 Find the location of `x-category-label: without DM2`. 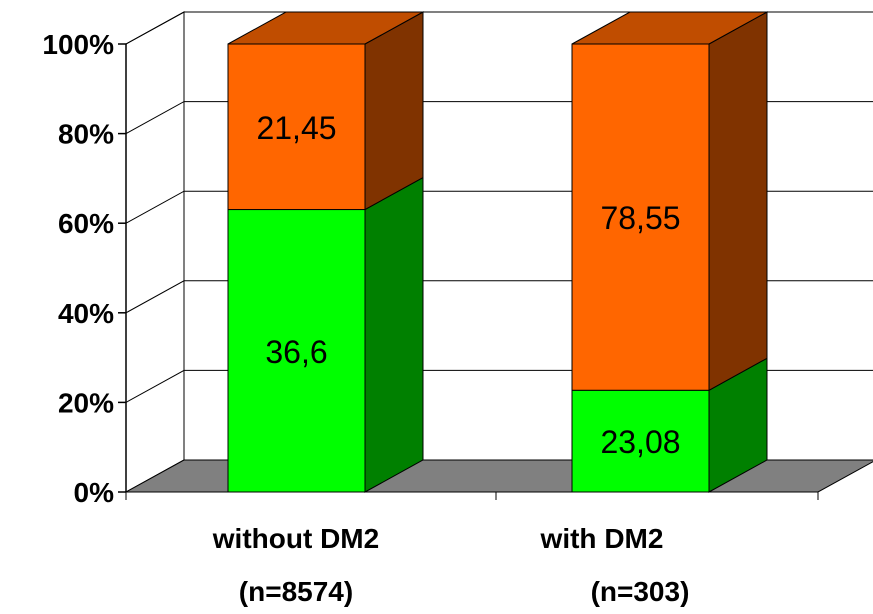

x-category-label: without DM2 is located at coordinates (295, 538).